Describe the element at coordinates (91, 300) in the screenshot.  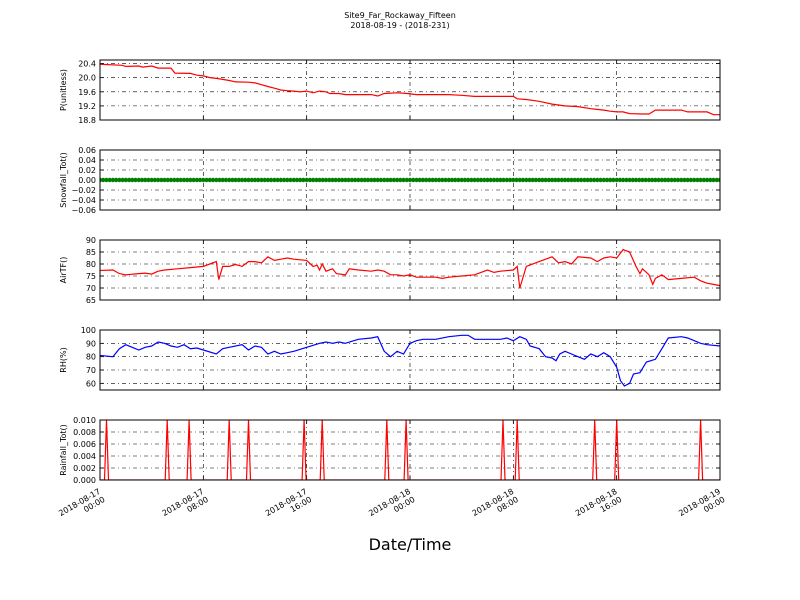
I see `y-tick-label: 65` at that location.